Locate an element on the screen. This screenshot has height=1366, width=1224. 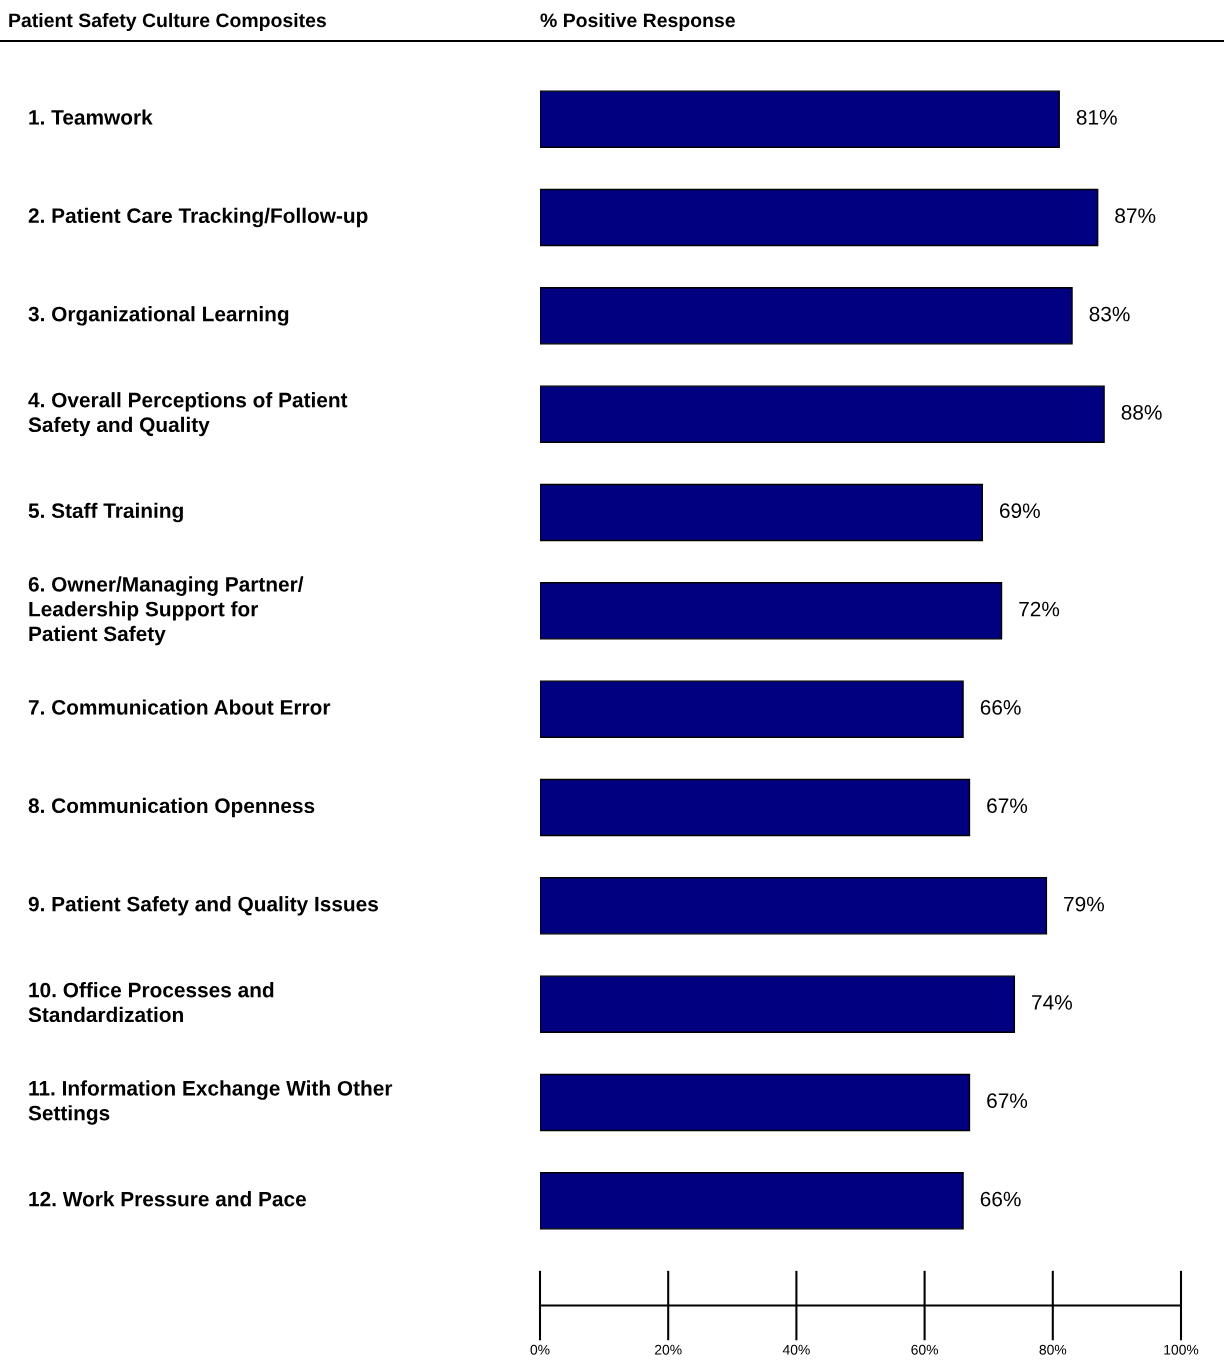
data-label: 74% is located at coordinates (1052, 1002).